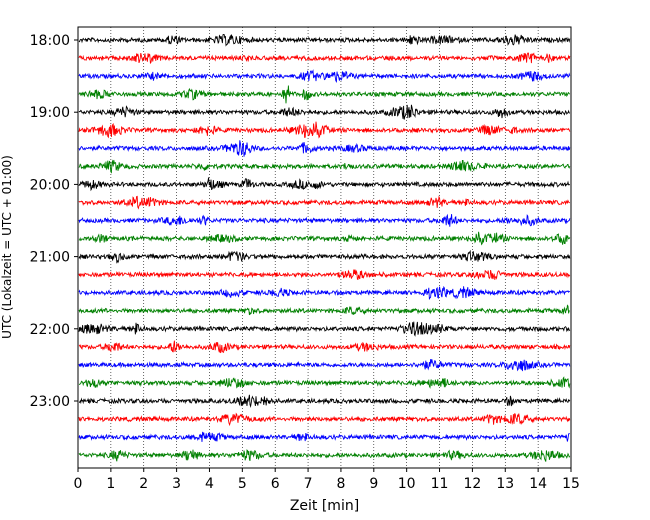  Describe the element at coordinates (110, 484) in the screenshot. I see `x-tick-label: 1` at that location.